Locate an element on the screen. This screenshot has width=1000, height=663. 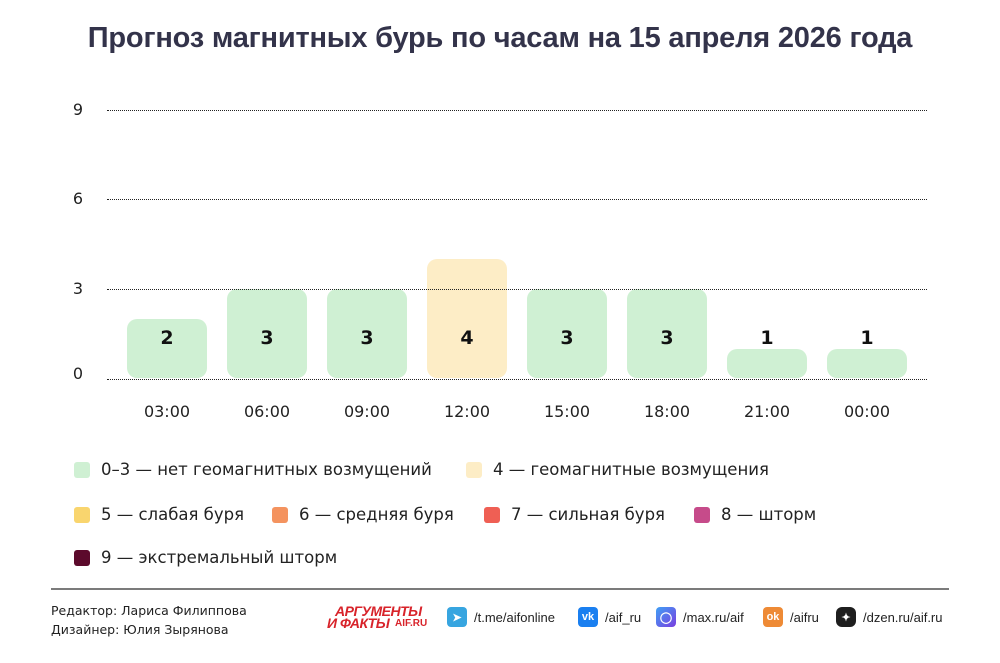
vk-icon: vk is located at coordinates (588, 617).